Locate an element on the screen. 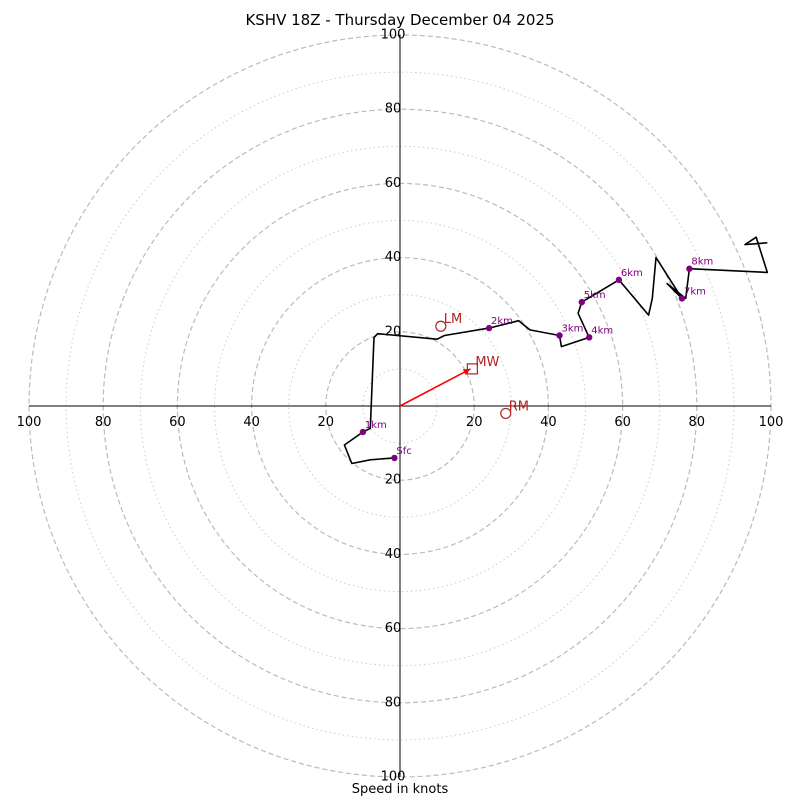 The height and width of the screenshot is (800, 800). height-marker-label: 7km is located at coordinates (695, 291).